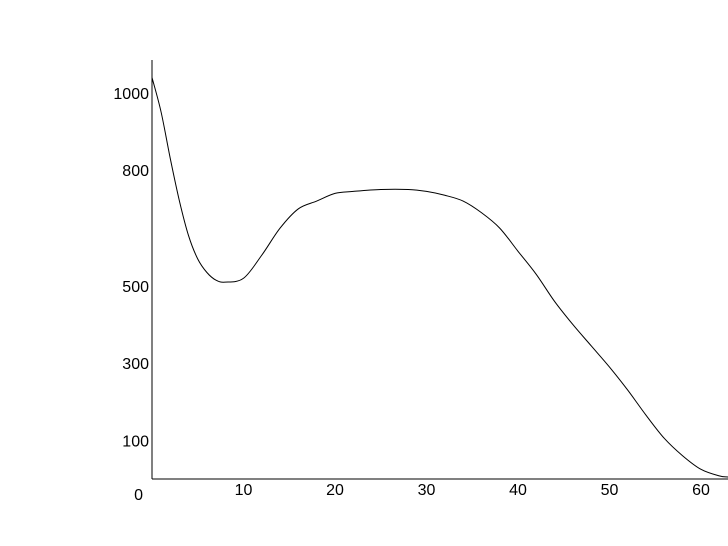  Describe the element at coordinates (701, 490) in the screenshot. I see `x-tick-label: 60` at that location.